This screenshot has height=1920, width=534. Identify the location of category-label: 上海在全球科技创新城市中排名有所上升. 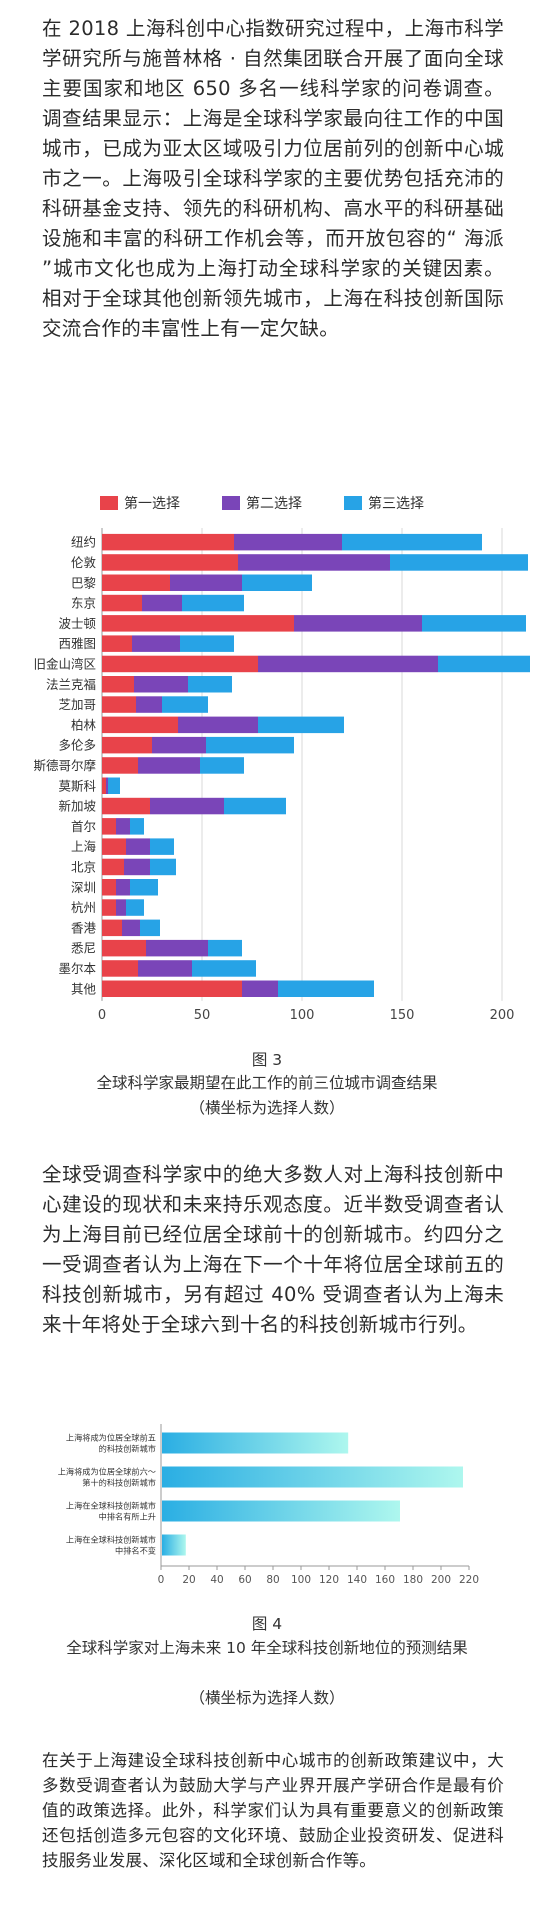
(111, 1511).